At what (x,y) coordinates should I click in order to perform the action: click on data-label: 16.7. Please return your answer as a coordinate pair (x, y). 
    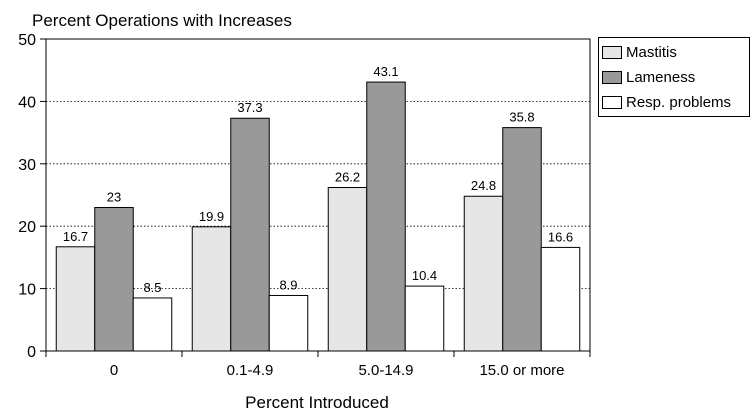
    Looking at the image, I should click on (75, 236).